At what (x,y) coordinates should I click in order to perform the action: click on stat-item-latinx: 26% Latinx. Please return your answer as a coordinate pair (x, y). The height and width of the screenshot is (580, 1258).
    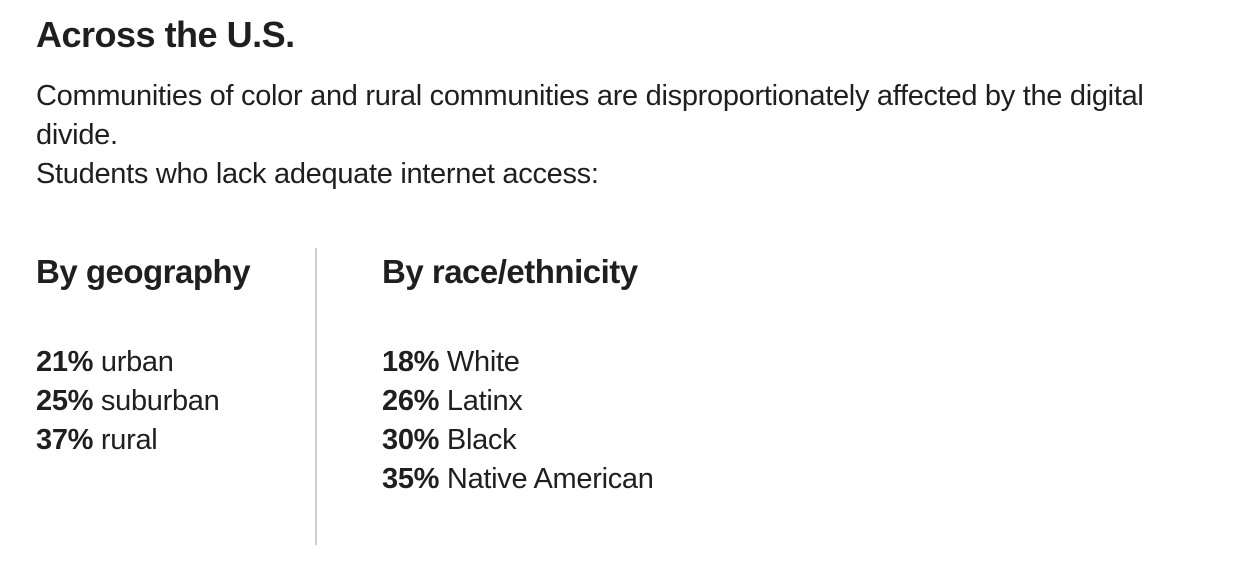
    Looking at the image, I should click on (518, 401).